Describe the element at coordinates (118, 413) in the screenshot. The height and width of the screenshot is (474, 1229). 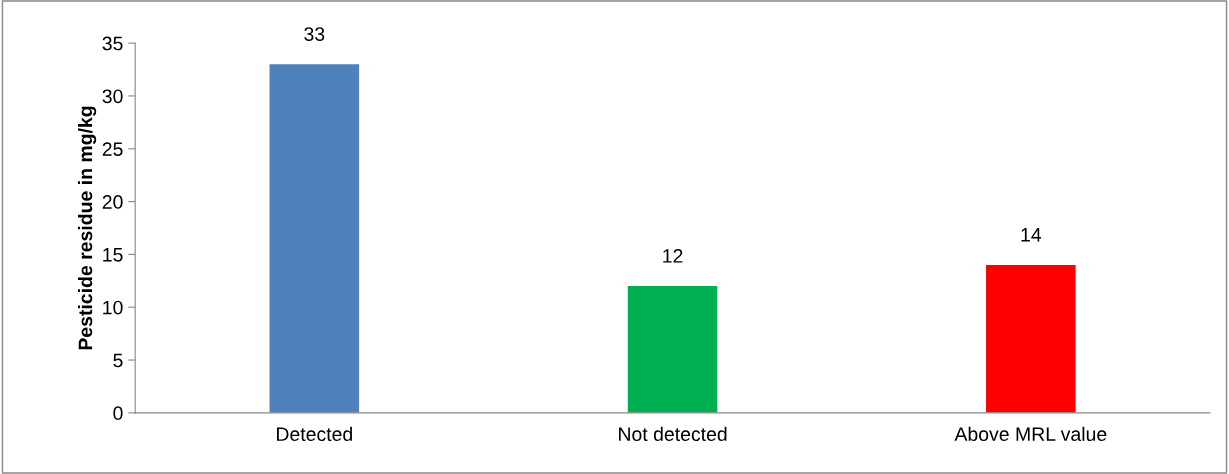
I see `y-tick-label: 0` at that location.